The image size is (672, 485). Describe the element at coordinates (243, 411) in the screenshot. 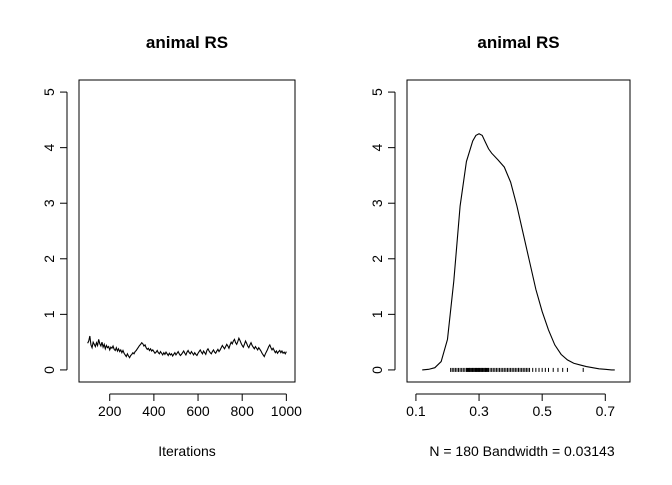

I see `x-tick-label: 800` at that location.